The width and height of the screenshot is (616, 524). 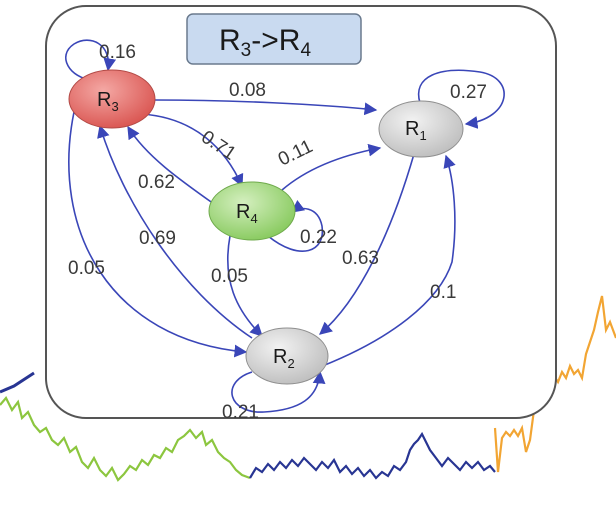 What do you see at coordinates (468, 92) in the screenshot?
I see `label-r1-self: 0.27` at bounding box center [468, 92].